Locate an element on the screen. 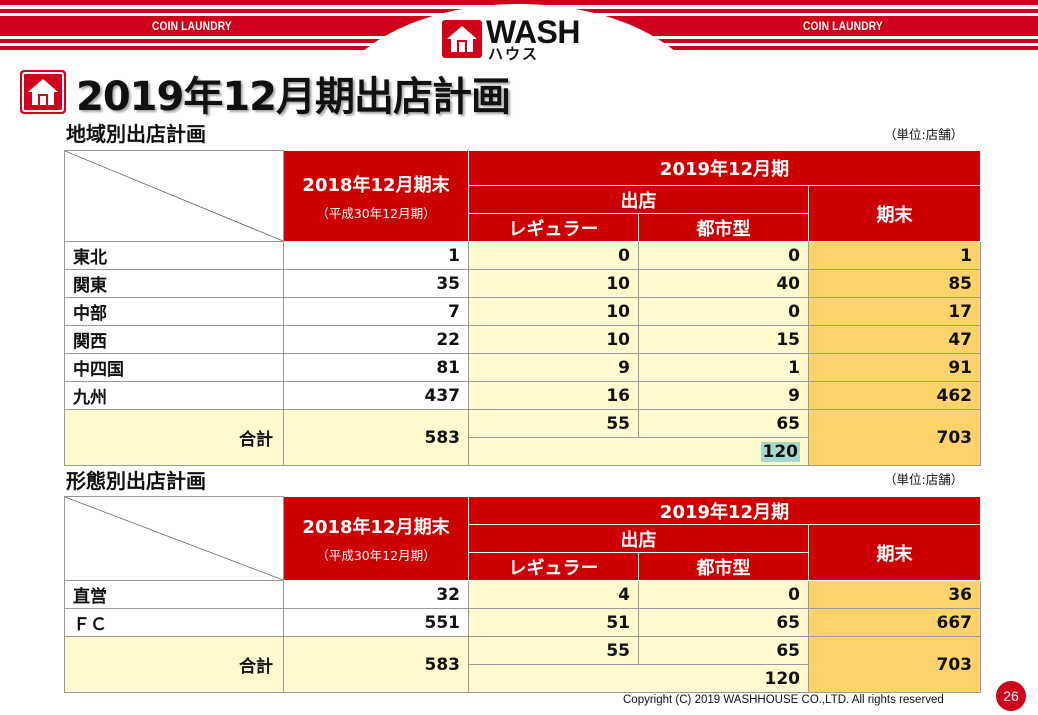  end-cell: 36 is located at coordinates (894, 594).